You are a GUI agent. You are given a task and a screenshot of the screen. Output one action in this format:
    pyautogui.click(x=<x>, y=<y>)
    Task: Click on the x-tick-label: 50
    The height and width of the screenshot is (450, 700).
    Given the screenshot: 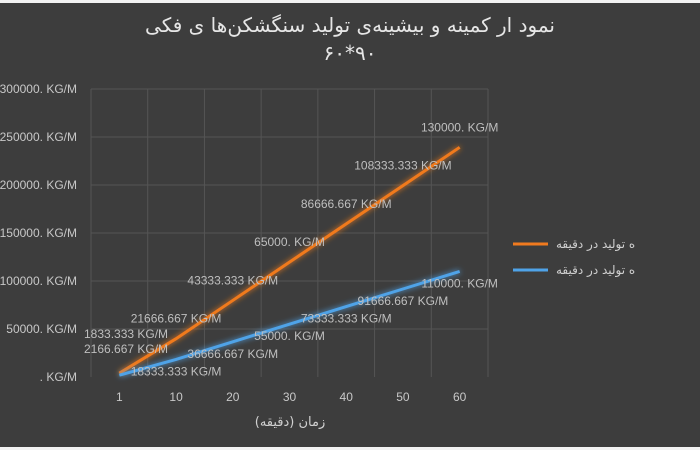 What is the action you would take?
    pyautogui.click(x=403, y=397)
    